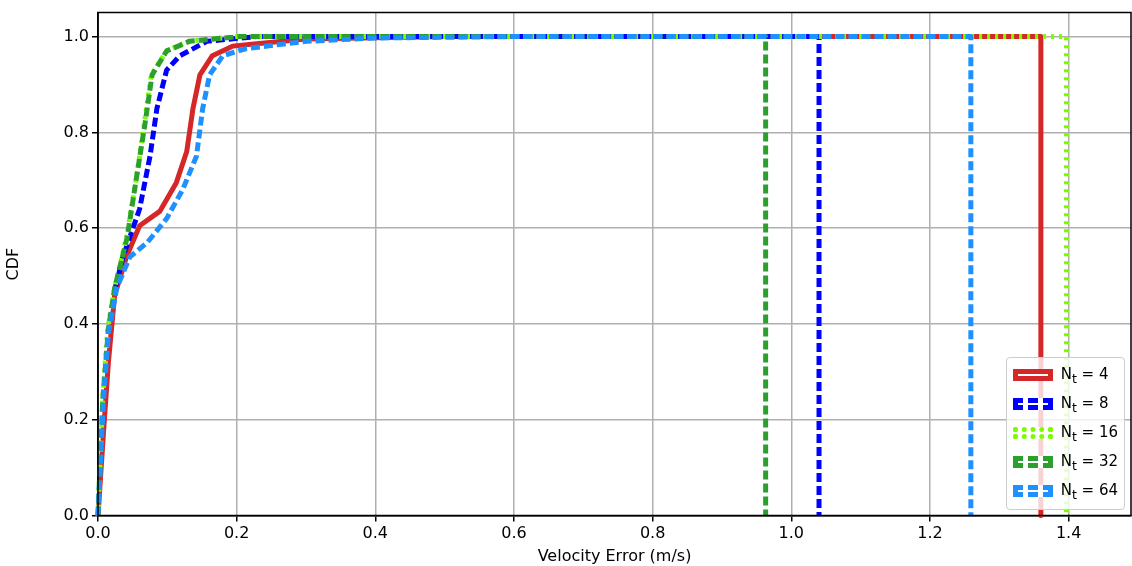 The image size is (1132, 566). What do you see at coordinates (76, 418) in the screenshot?
I see `y-tick-label: 0.2` at bounding box center [76, 418].